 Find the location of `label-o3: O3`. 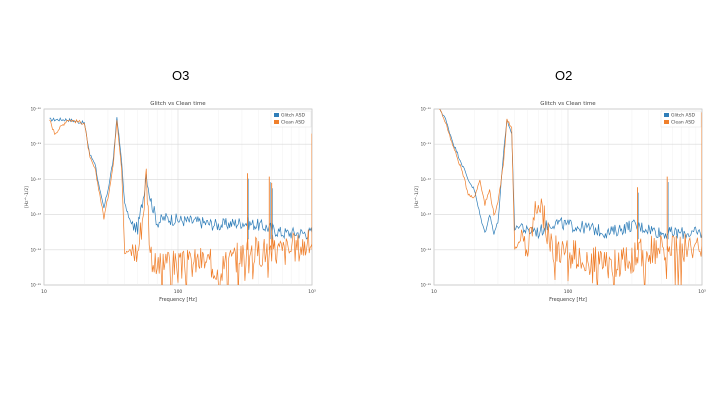

label-o3: O3 is located at coordinates (181, 75).